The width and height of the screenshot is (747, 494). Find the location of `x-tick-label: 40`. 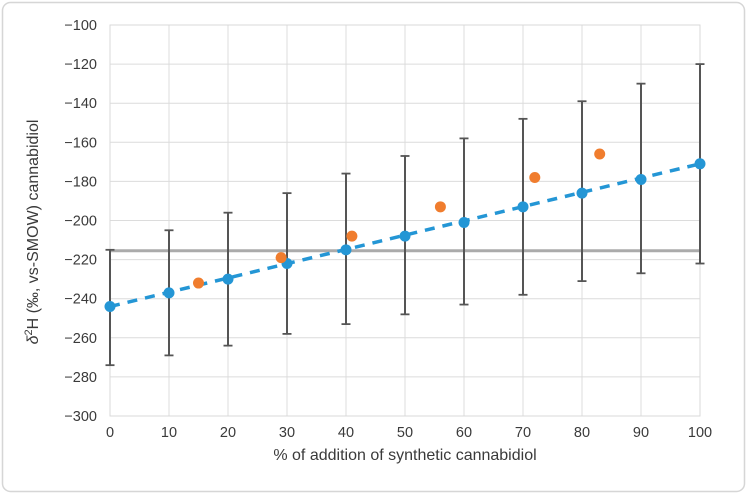

x-tick-label: 40 is located at coordinates (346, 433).